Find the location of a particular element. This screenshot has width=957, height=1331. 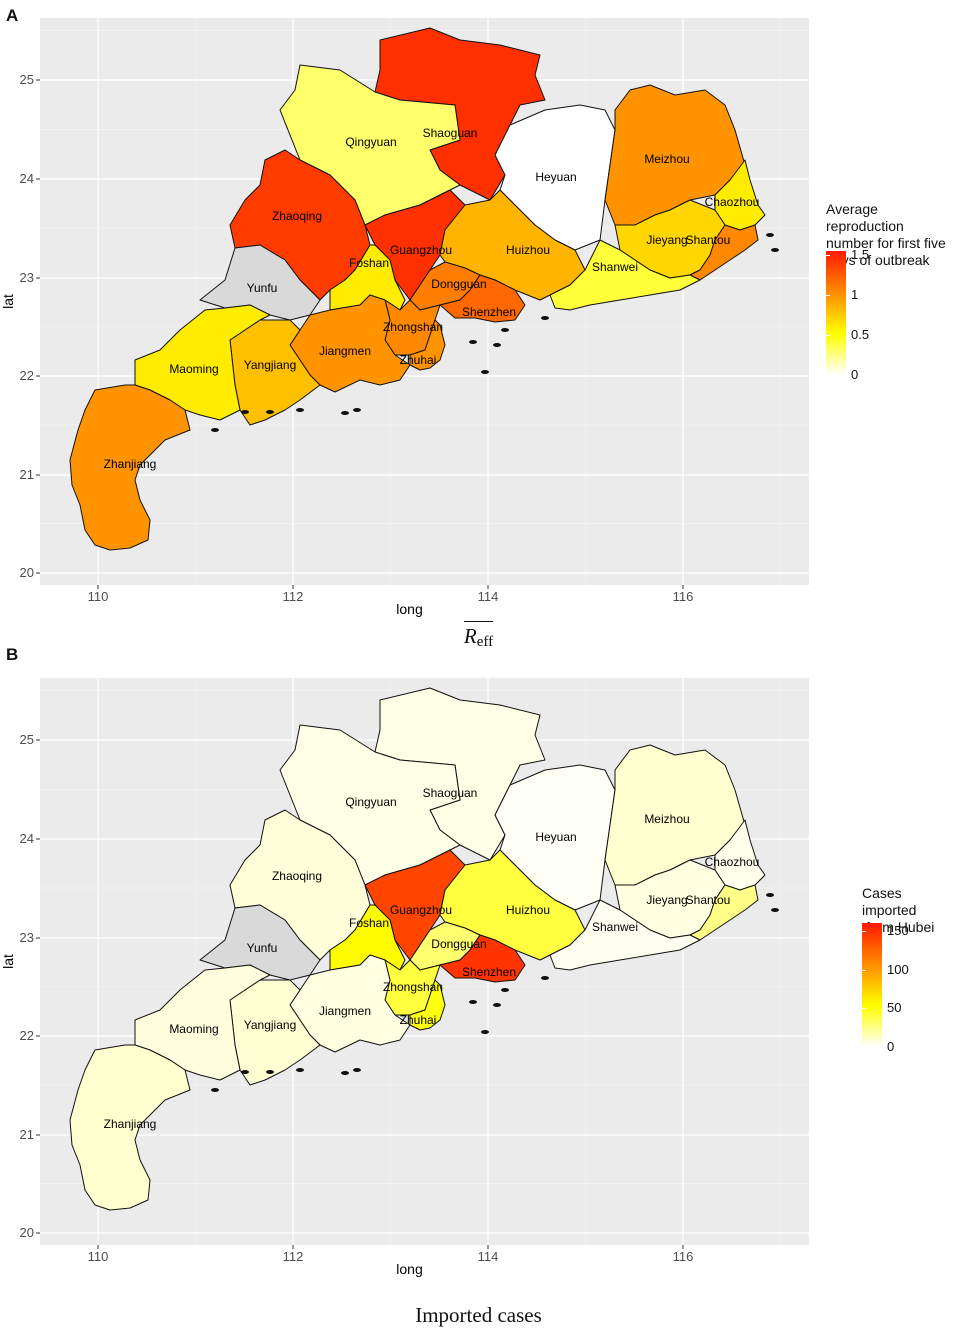

colorbar-tick-label: 1 is located at coordinates (855, 294).